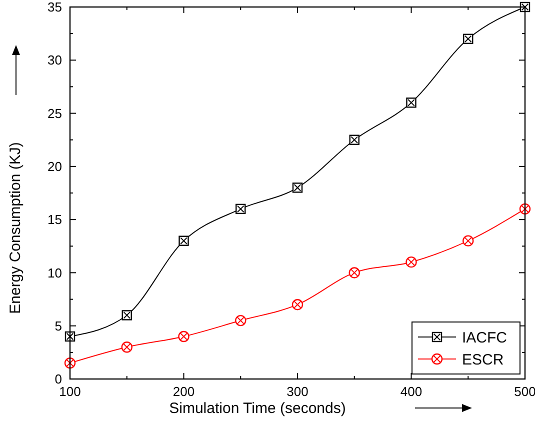  Describe the element at coordinates (257, 408) in the screenshot. I see `x-axis-title: Simulation Time (seconds)` at that location.